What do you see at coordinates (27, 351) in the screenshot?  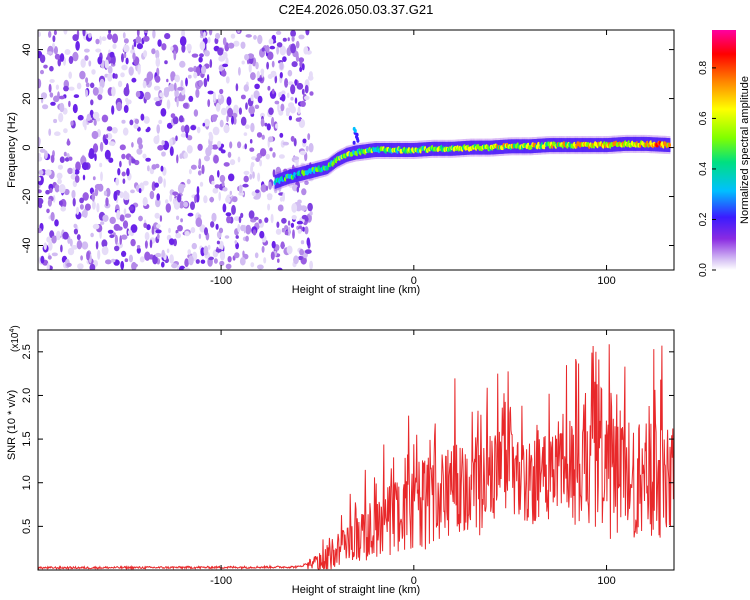 I see `y-tick-label: 2.5` at bounding box center [27, 351].